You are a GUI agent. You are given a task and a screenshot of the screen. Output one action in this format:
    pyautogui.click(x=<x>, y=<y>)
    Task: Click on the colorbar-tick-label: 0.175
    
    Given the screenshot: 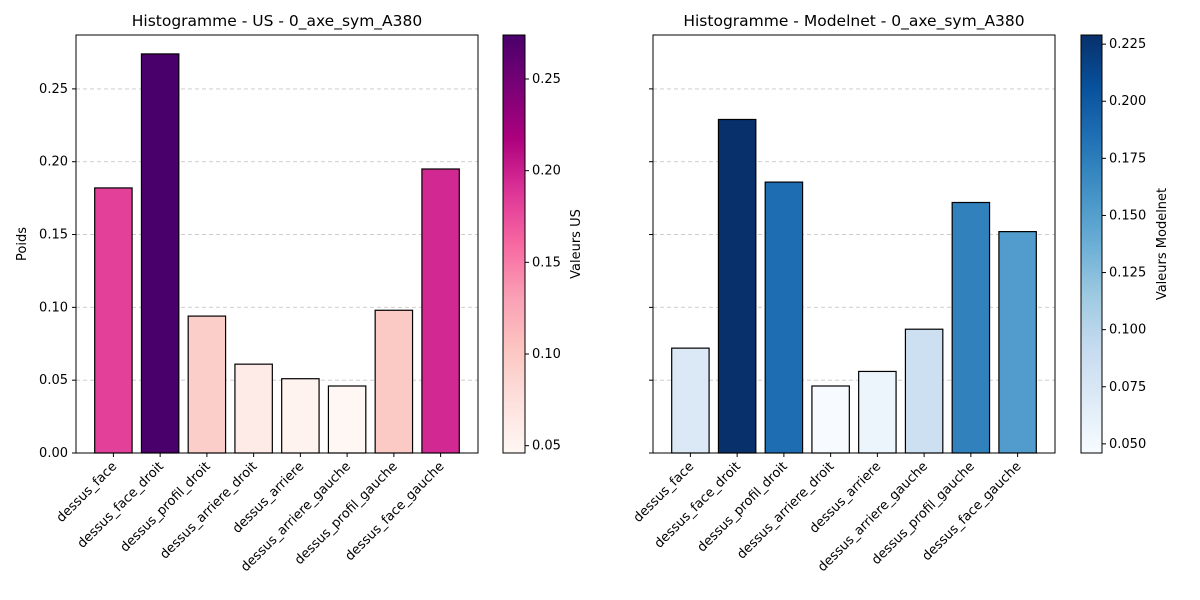 What is the action you would take?
    pyautogui.click(x=1127, y=158)
    